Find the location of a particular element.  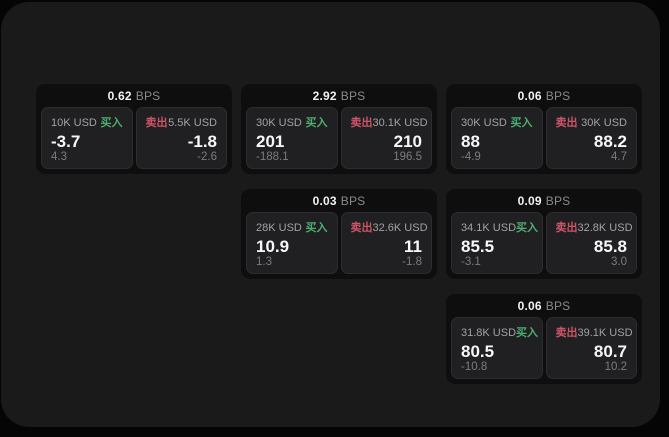

quote-card: 0.62 BPS 10K USD 买入 -3.7 4.3 卖出 5.5K USD is located at coordinates (134, 129).